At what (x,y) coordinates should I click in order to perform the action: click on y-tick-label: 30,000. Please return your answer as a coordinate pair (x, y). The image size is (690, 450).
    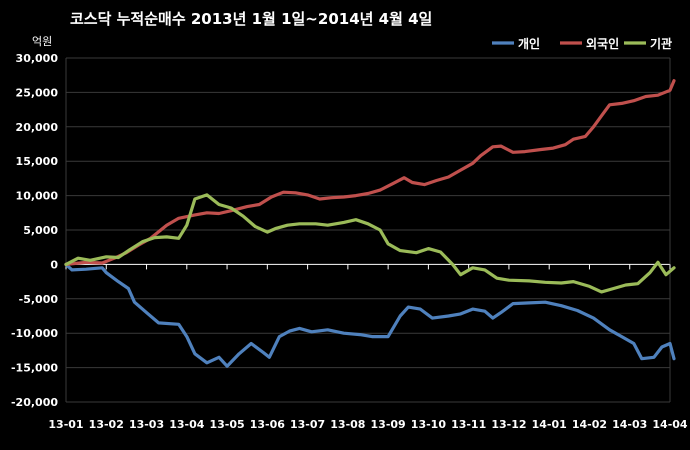
    Looking at the image, I should click on (37, 58).